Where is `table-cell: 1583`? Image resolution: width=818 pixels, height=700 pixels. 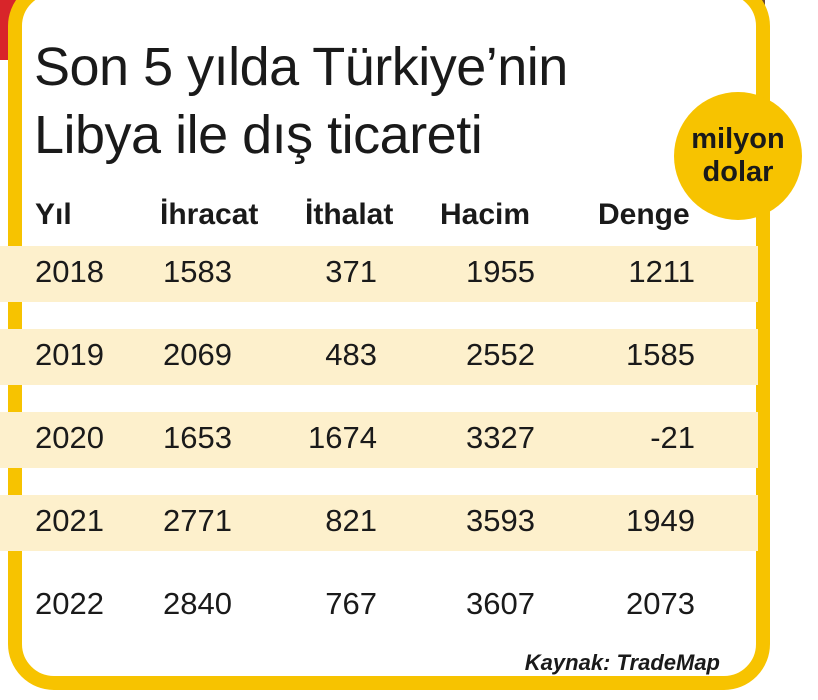
table-cell: 1583 is located at coordinates (197, 271).